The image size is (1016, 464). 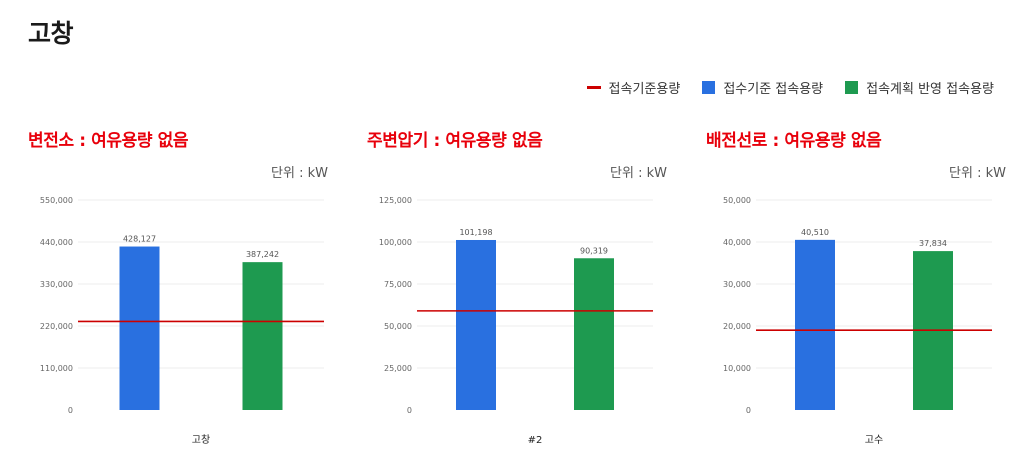 I want to click on panel-heading: 배전선로 : 여유용량 없음, so click(x=794, y=141).